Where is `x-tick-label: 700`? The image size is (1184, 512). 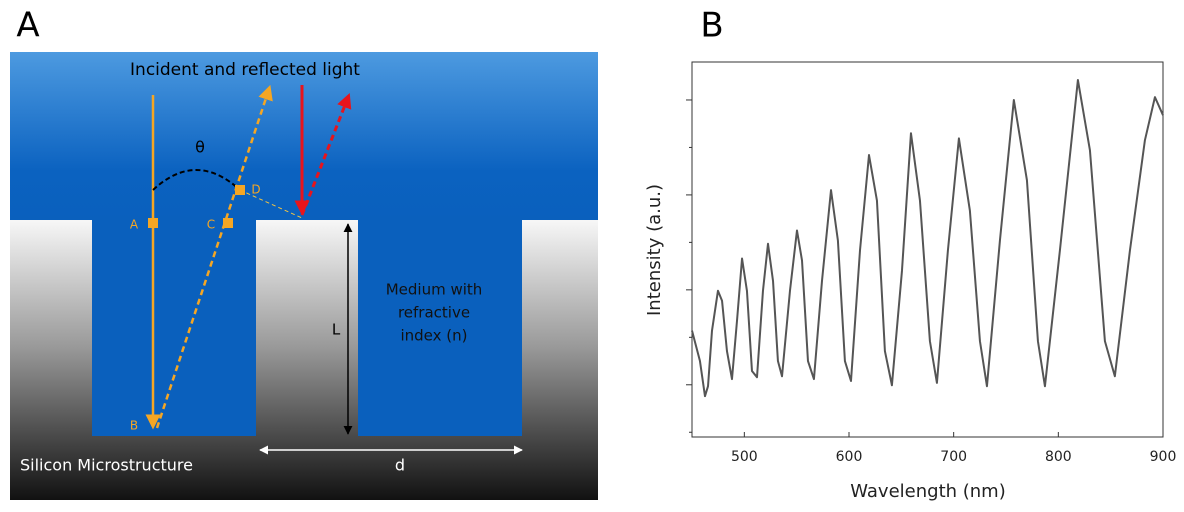
x-tick-label: 700 is located at coordinates (953, 457).